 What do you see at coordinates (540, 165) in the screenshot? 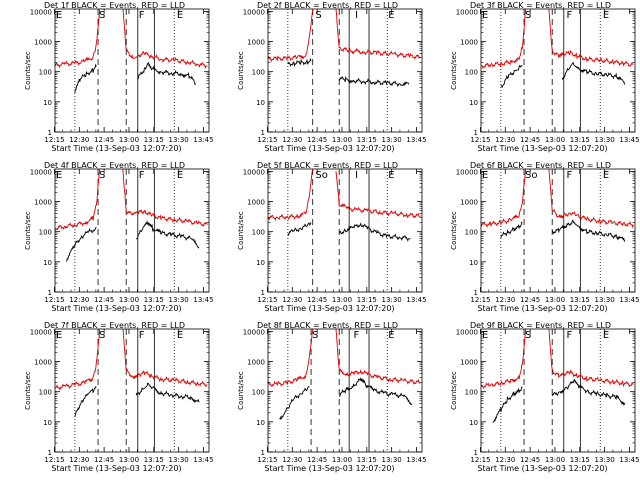
I see `panel-title: Det 6f BLACK = Events, RED = LLD` at bounding box center [540, 165].